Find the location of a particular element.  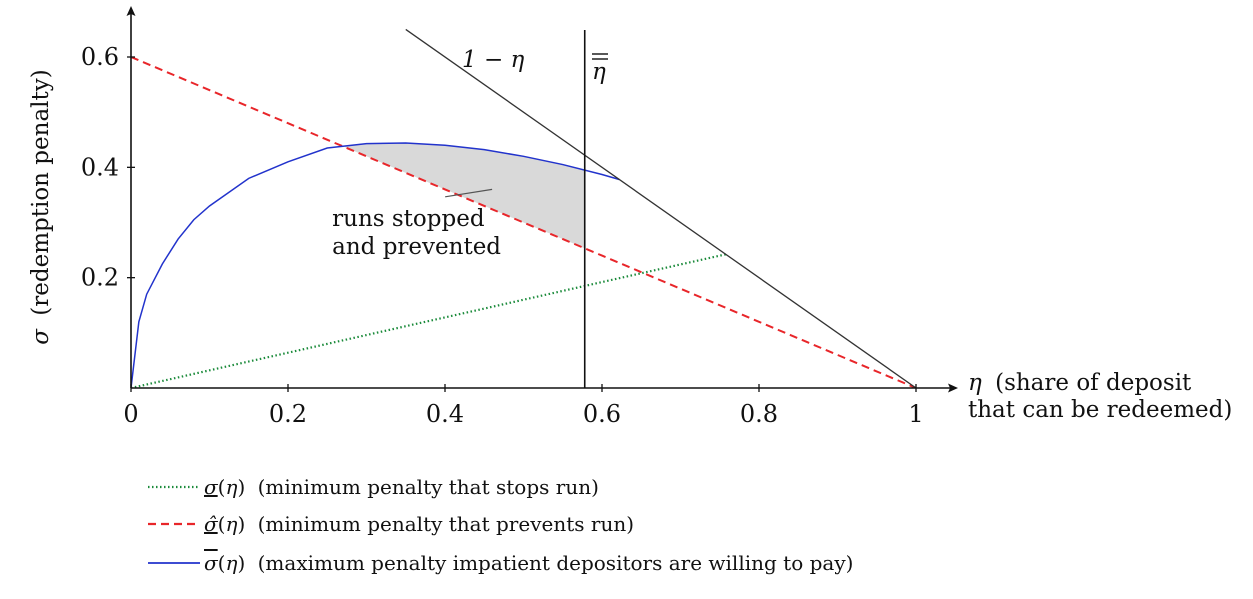

annotation-pointer is located at coordinates (469, 193).